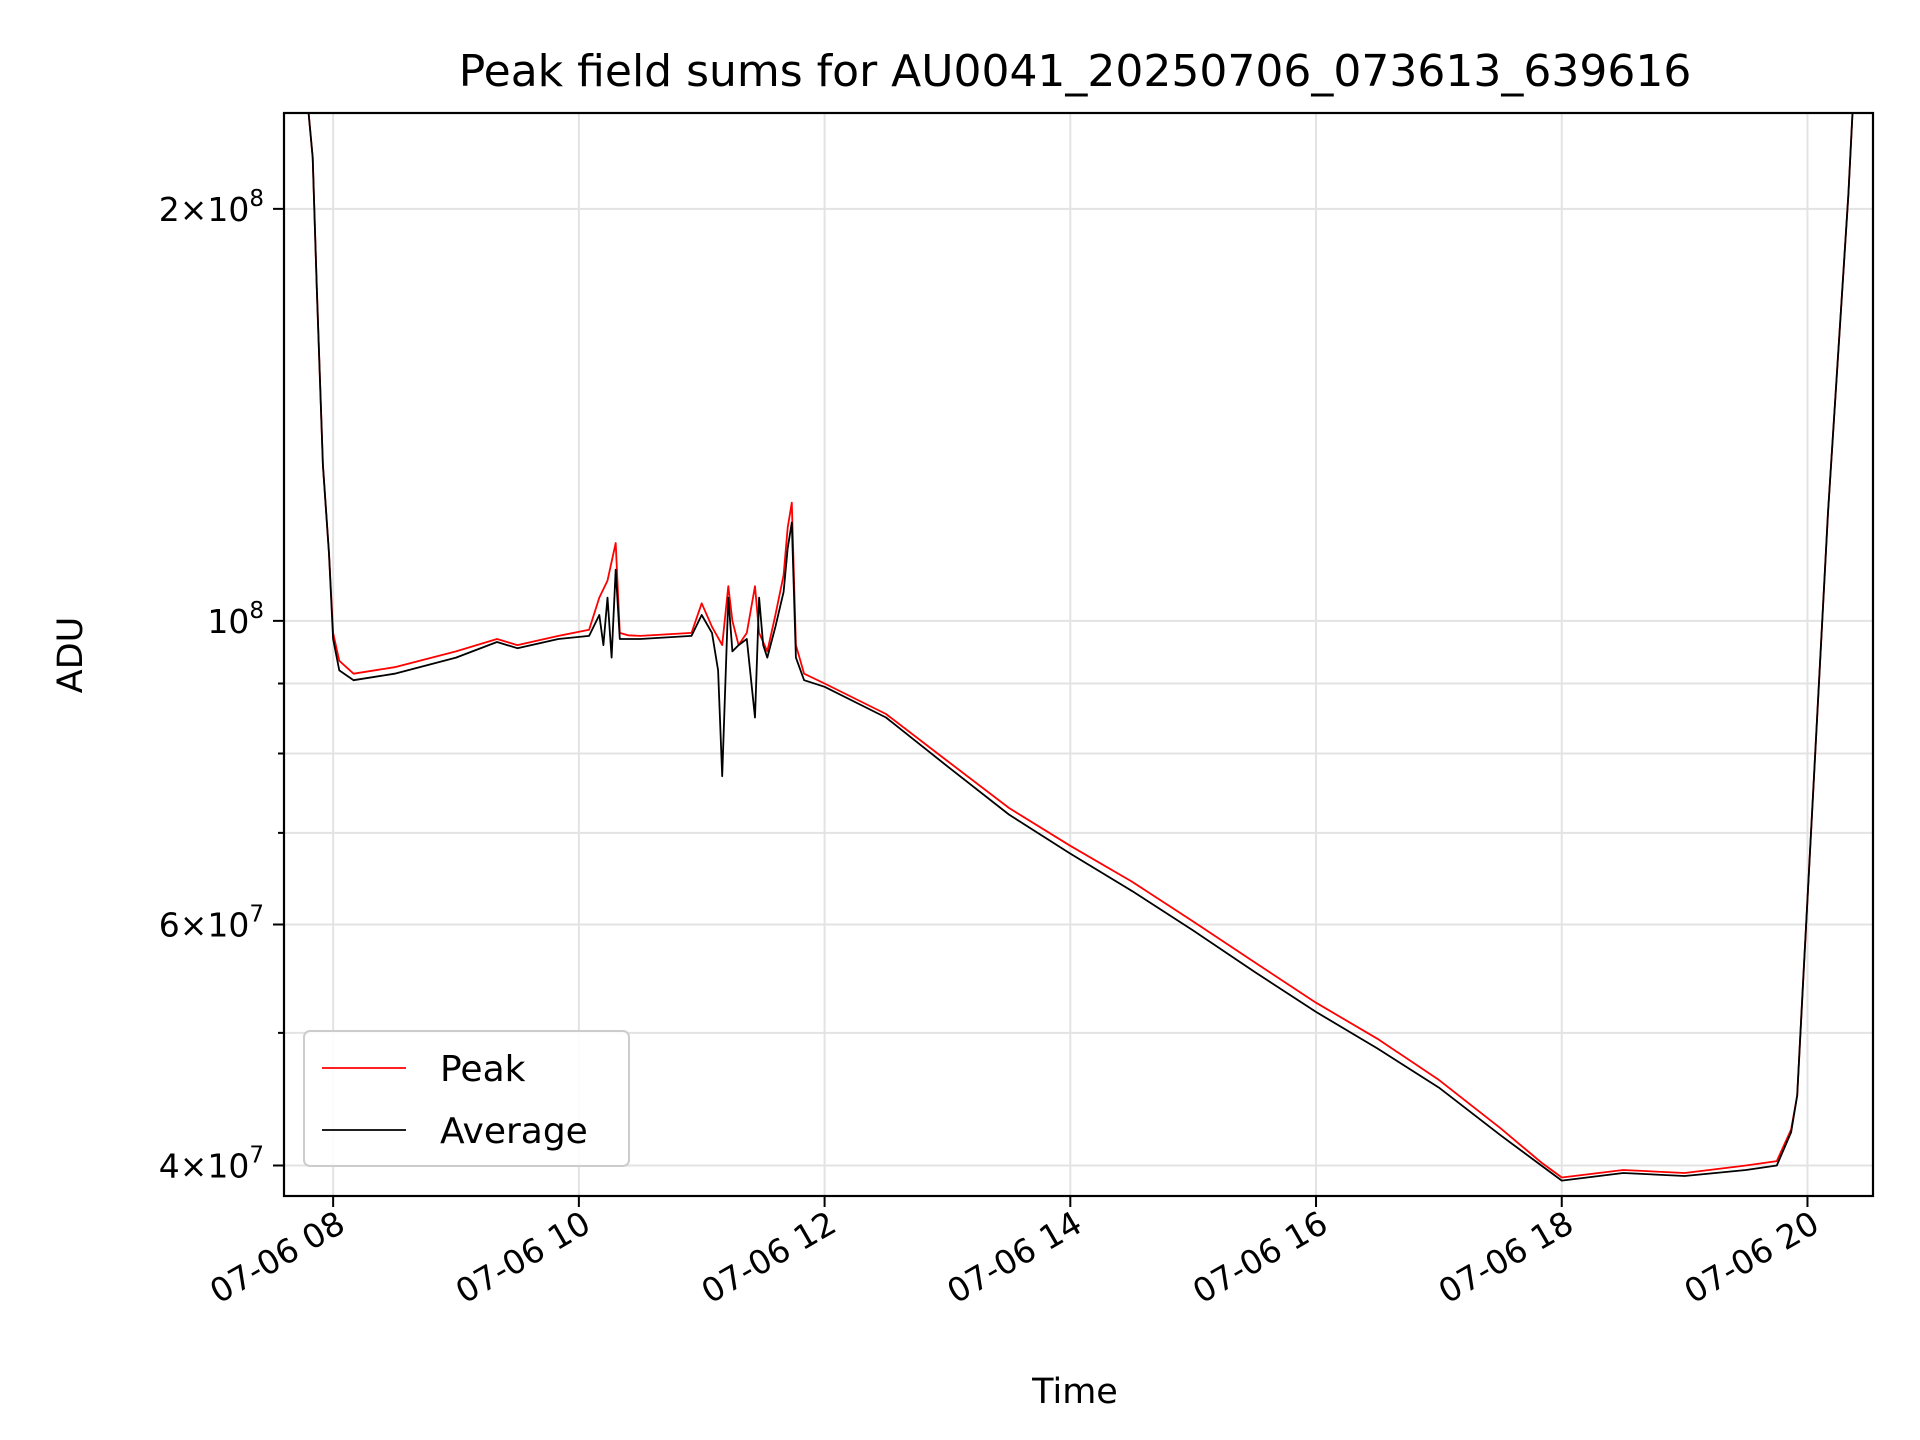 This screenshot has width=1920, height=1440. I want to click on x-axis-label: Time, so click(1074, 1392).